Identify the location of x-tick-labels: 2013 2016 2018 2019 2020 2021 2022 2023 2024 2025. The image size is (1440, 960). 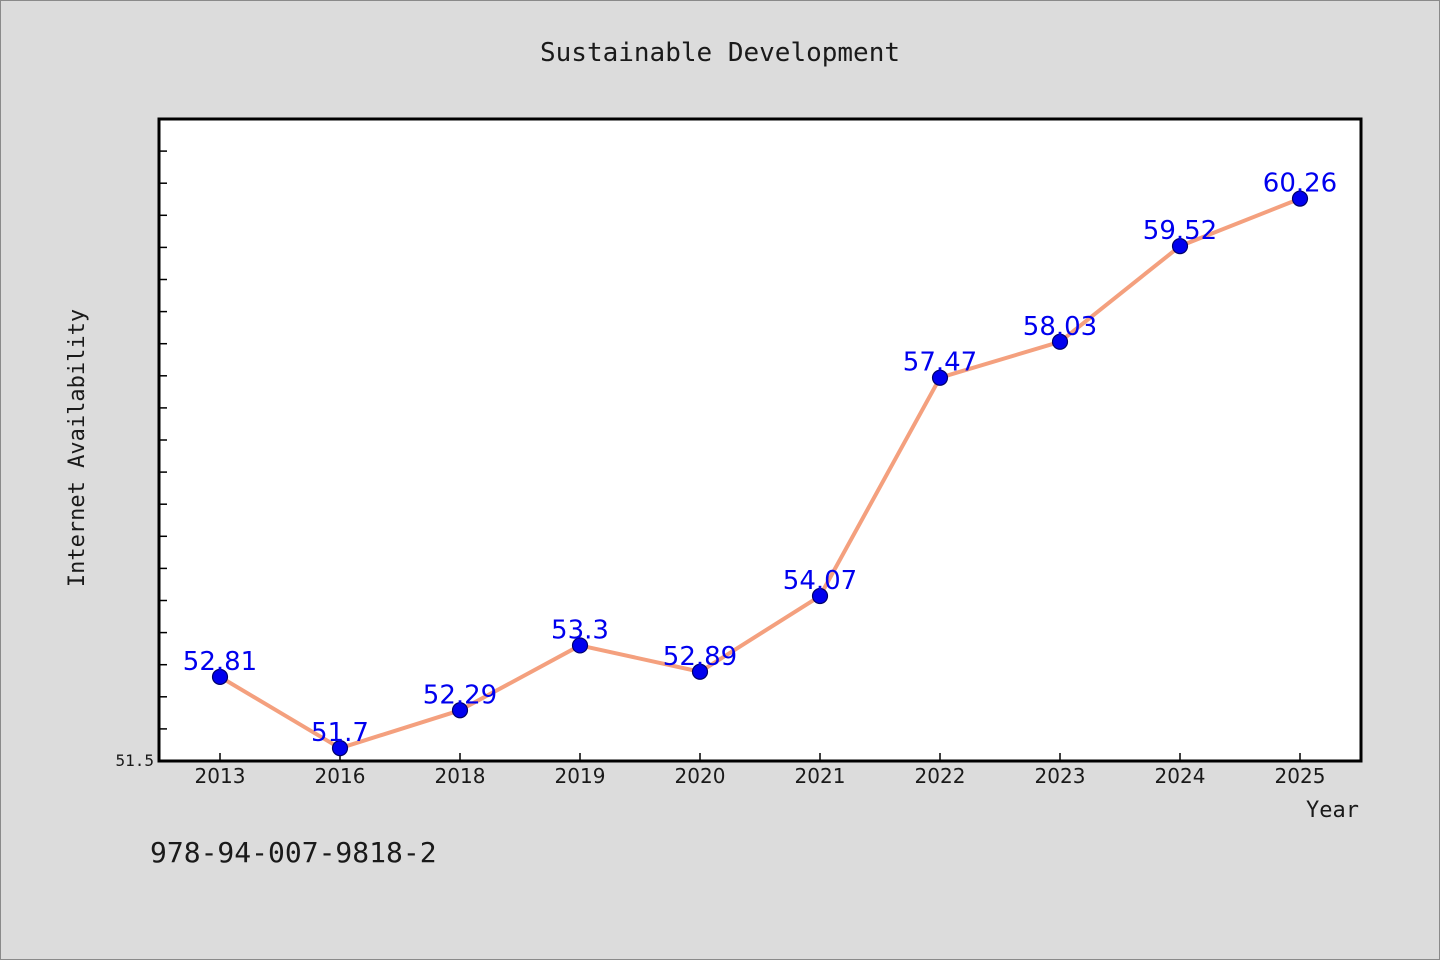
(760, 776).